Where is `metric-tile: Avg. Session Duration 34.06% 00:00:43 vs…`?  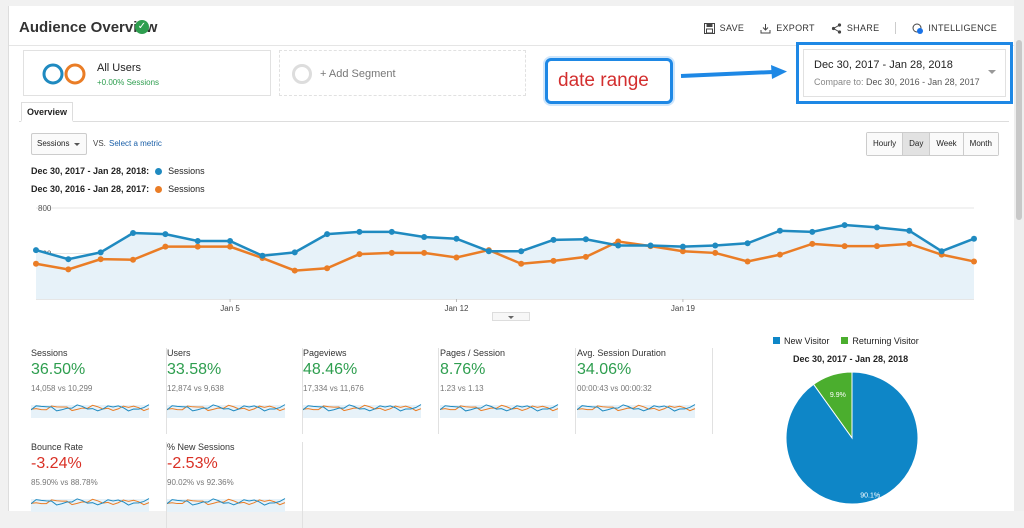 metric-tile: Avg. Session Duration 34.06% 00:00:43 vs… is located at coordinates (645, 391).